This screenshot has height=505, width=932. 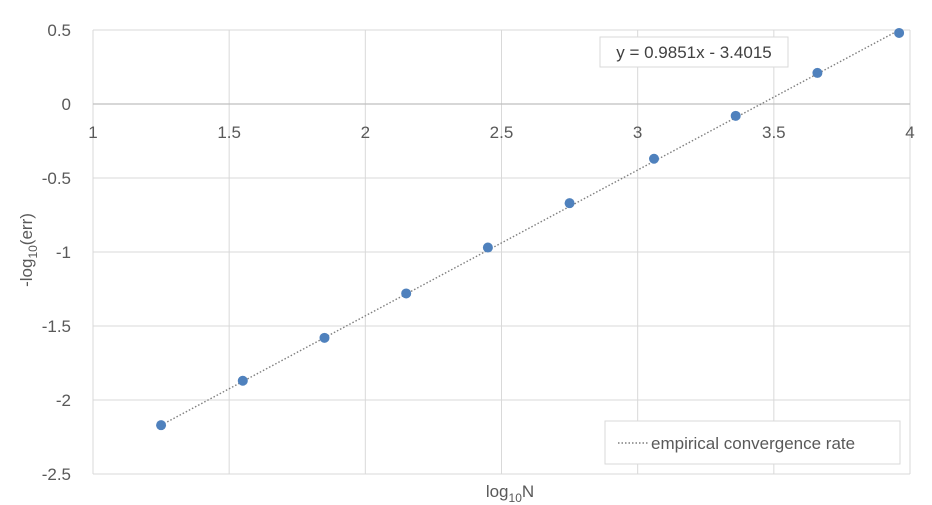 What do you see at coordinates (63, 252) in the screenshot?
I see `y-tick-label: -1` at bounding box center [63, 252].